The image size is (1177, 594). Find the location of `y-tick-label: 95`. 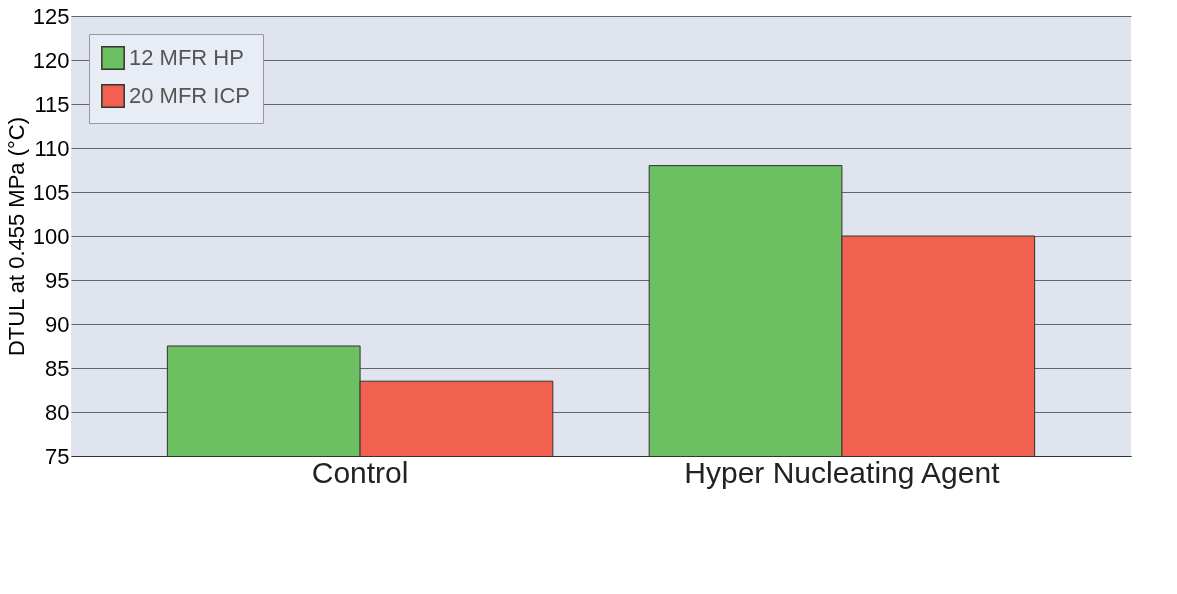

y-tick-label: 95 is located at coordinates (57, 280).